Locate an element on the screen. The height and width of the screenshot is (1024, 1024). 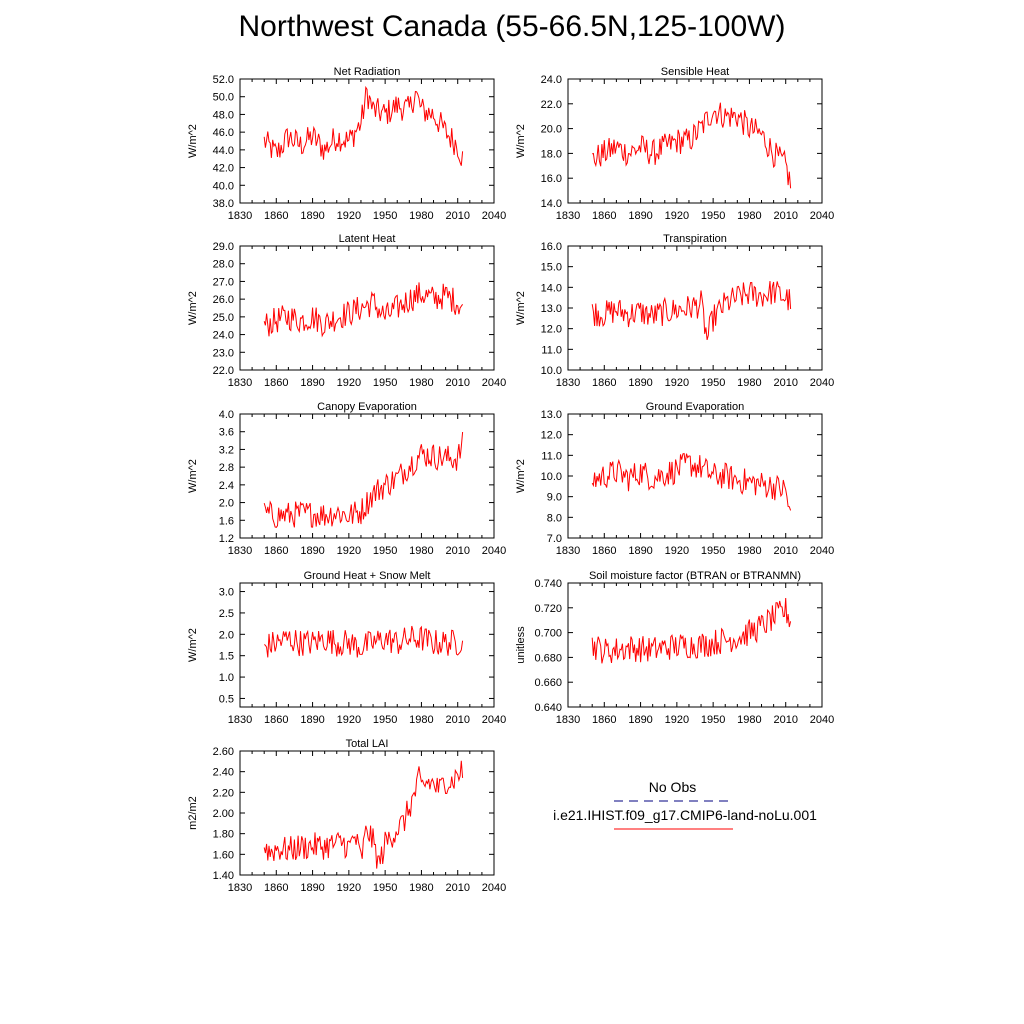
panel-title: Transpiration is located at coordinates (695, 239).